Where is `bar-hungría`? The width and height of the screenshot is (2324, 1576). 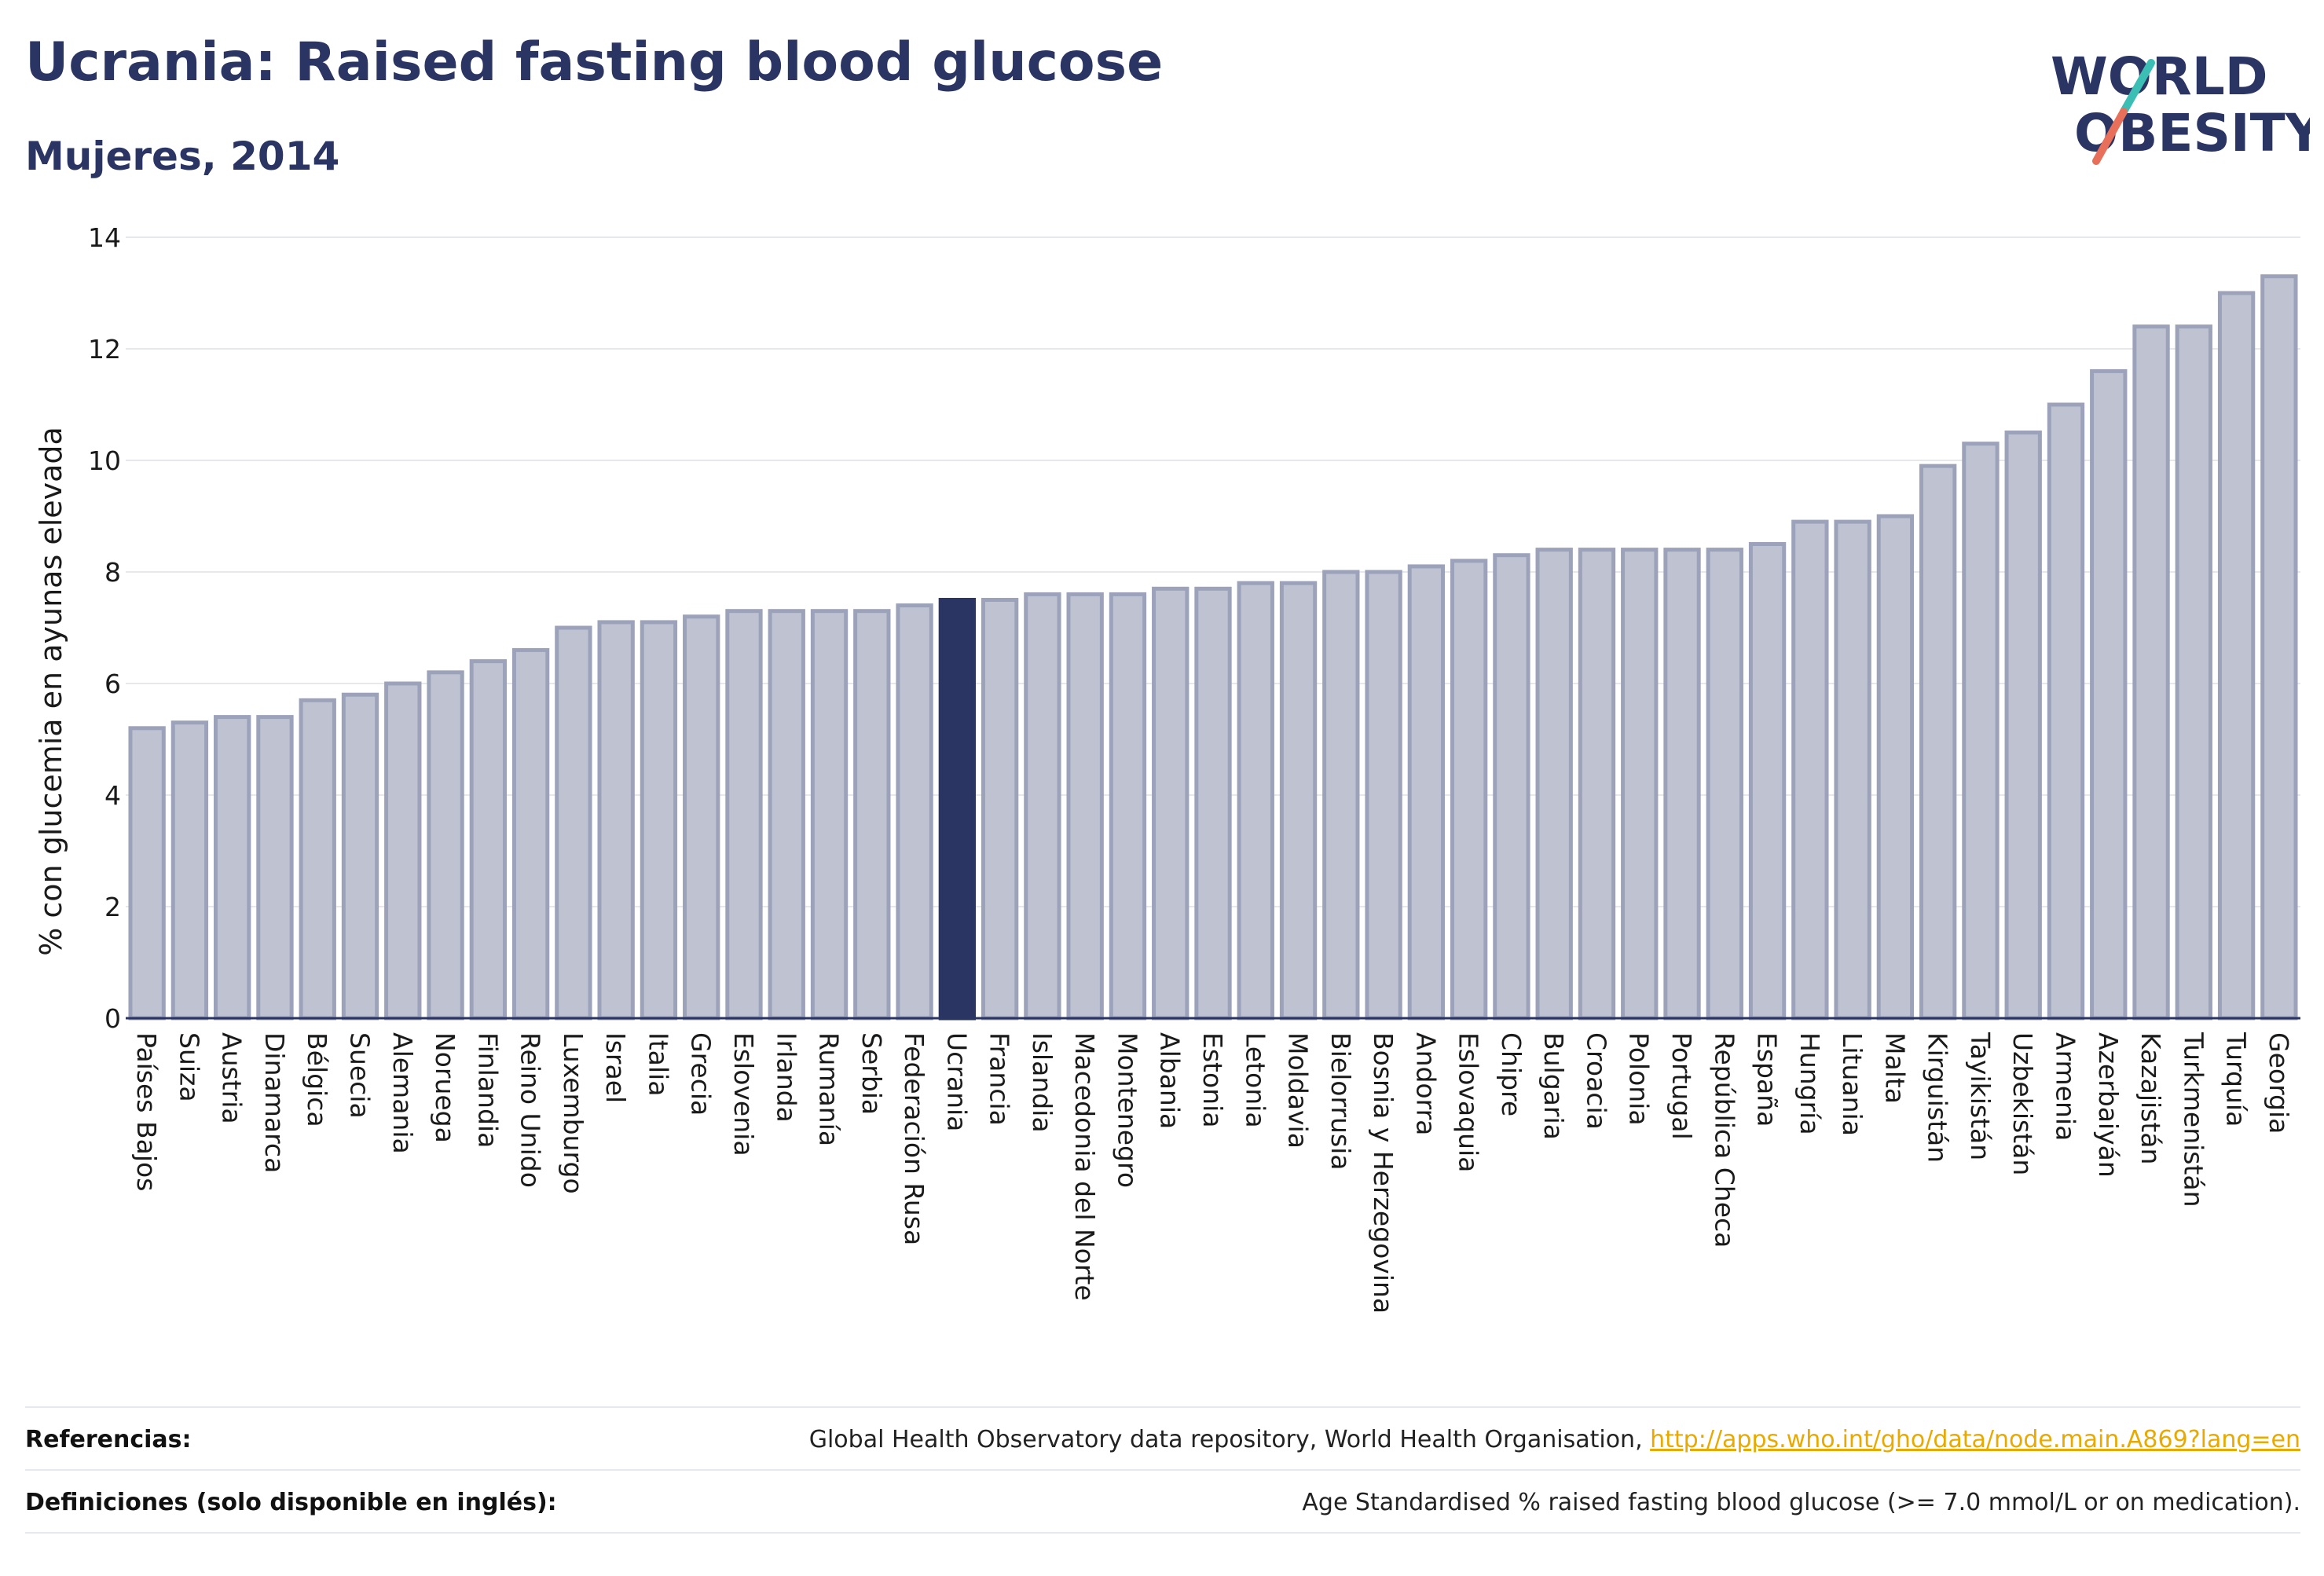
bar-hungría is located at coordinates (1810, 770).